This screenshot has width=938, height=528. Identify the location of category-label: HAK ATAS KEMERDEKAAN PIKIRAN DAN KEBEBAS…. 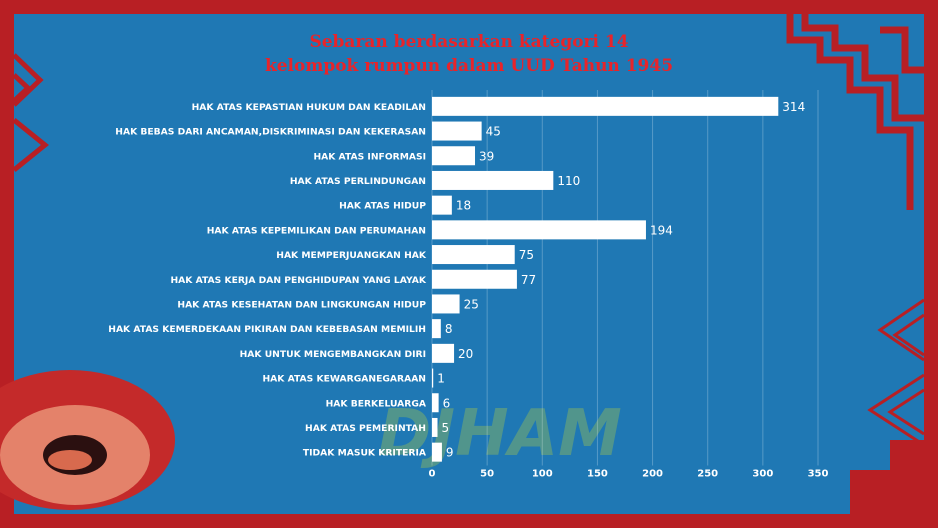
(267, 329).